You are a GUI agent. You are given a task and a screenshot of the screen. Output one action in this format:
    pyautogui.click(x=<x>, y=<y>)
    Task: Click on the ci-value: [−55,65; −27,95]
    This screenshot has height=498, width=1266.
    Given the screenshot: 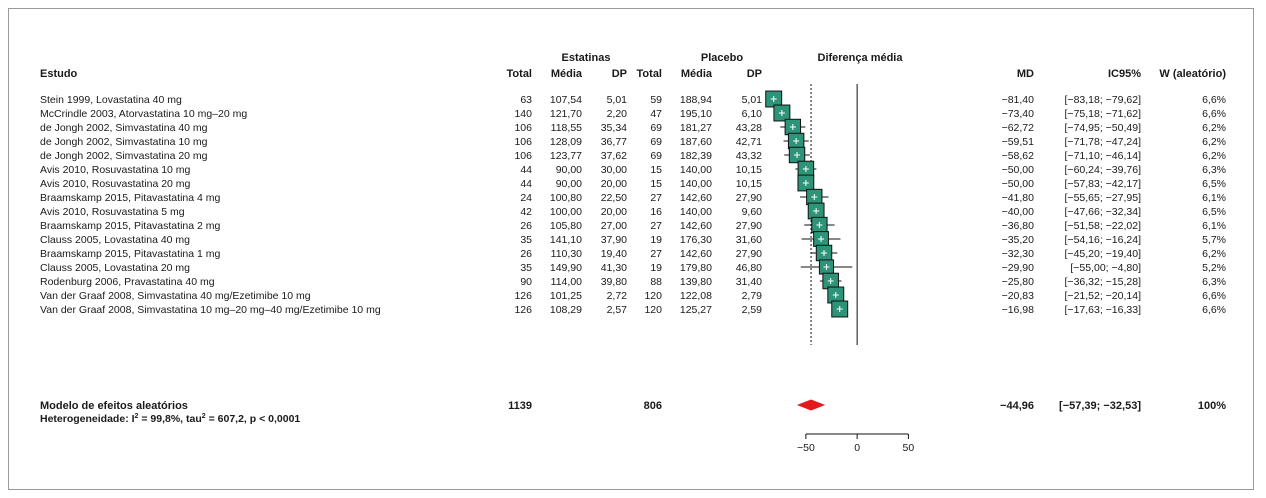 What is the action you would take?
    pyautogui.click(x=1103, y=198)
    